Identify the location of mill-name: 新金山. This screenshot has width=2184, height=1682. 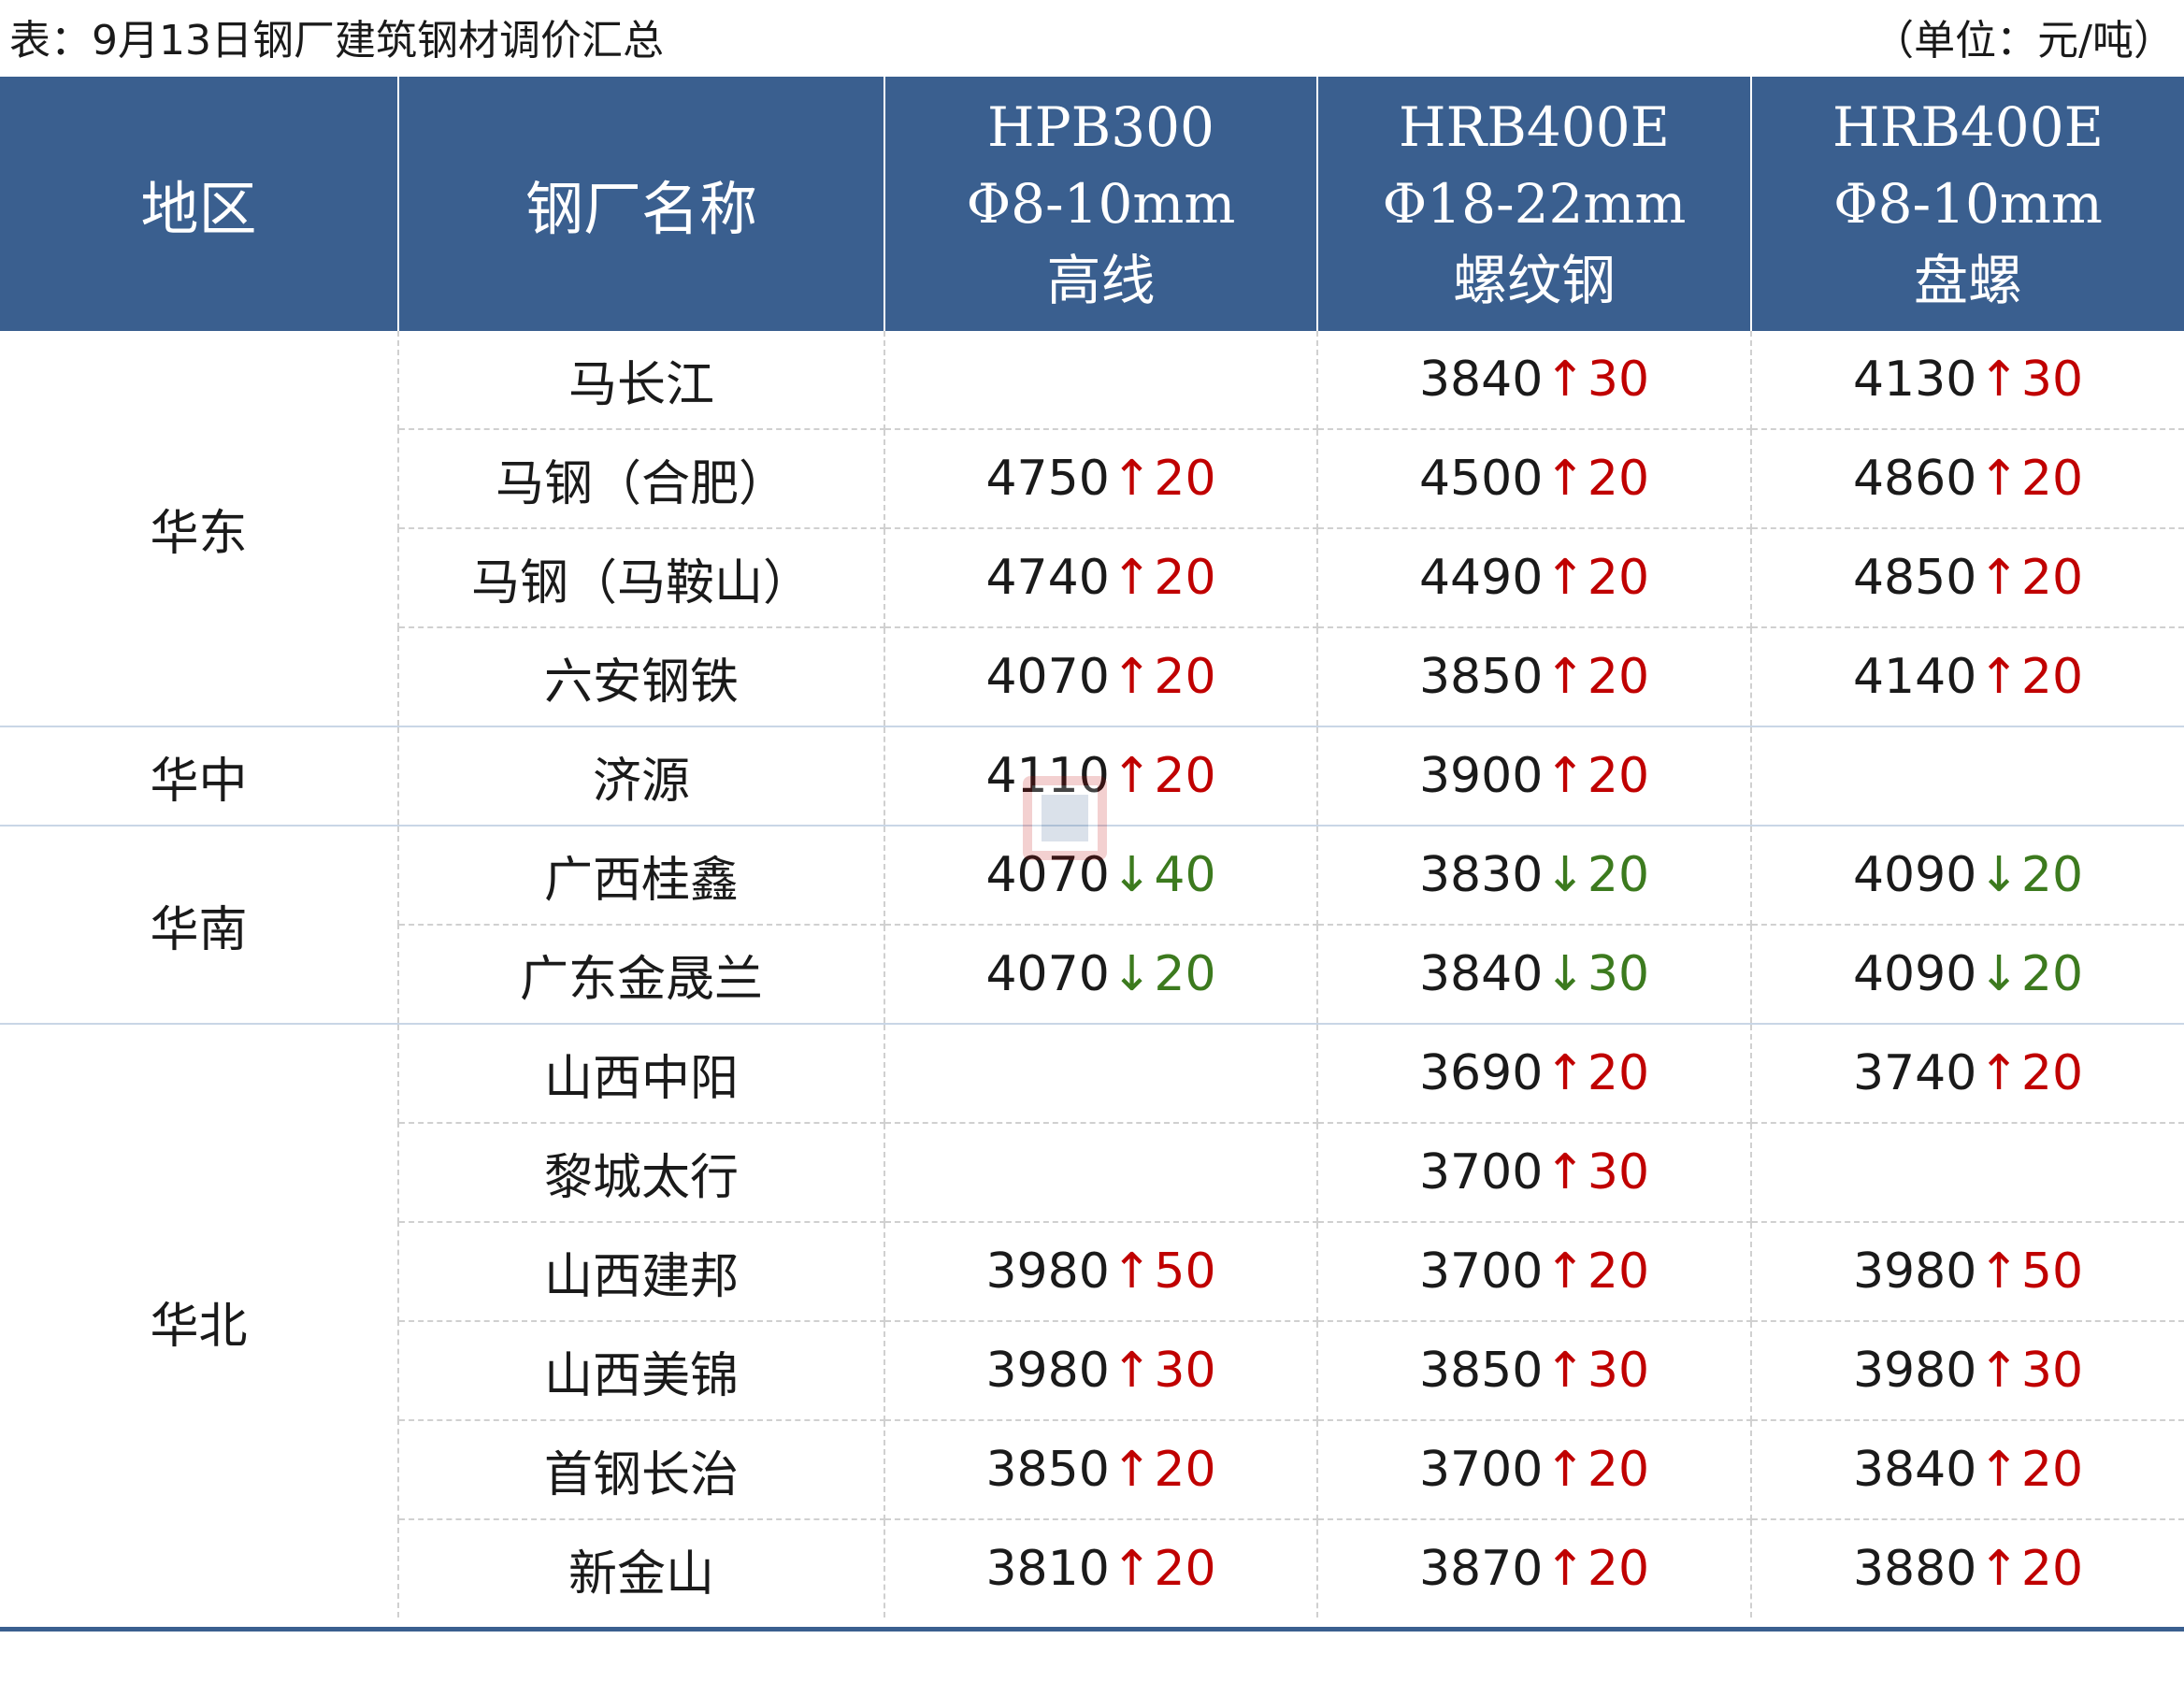
(641, 1568).